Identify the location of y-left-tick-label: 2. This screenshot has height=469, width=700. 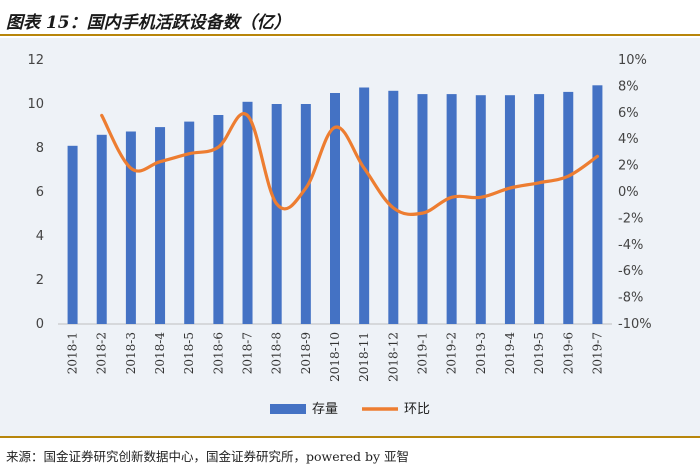
(40, 280).